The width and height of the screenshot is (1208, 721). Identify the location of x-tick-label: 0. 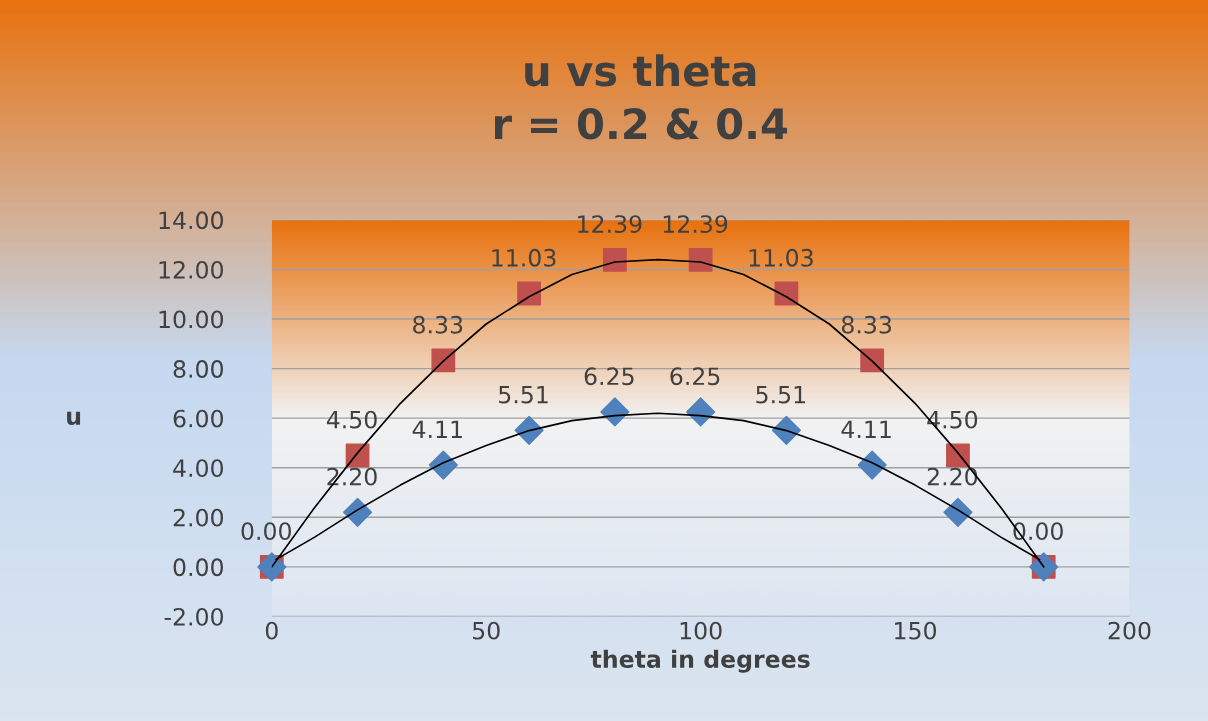
(271, 630).